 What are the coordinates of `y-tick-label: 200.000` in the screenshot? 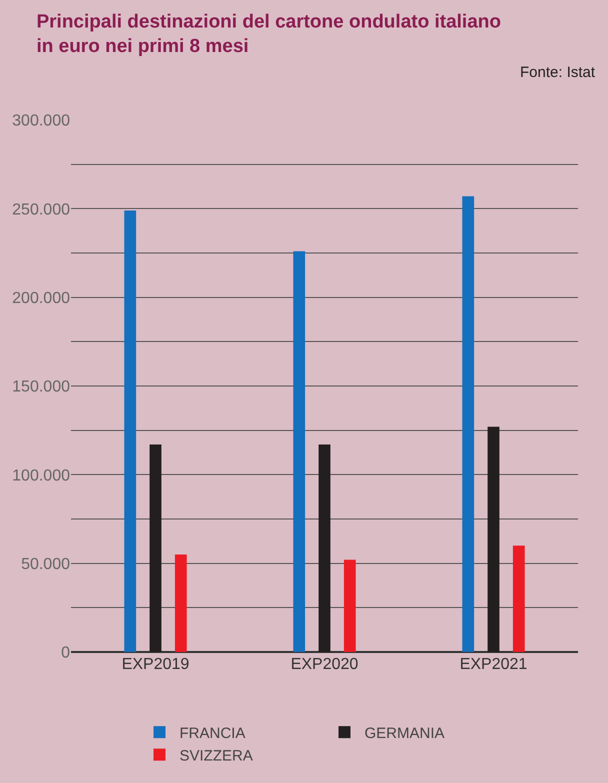 It's located at (41, 298).